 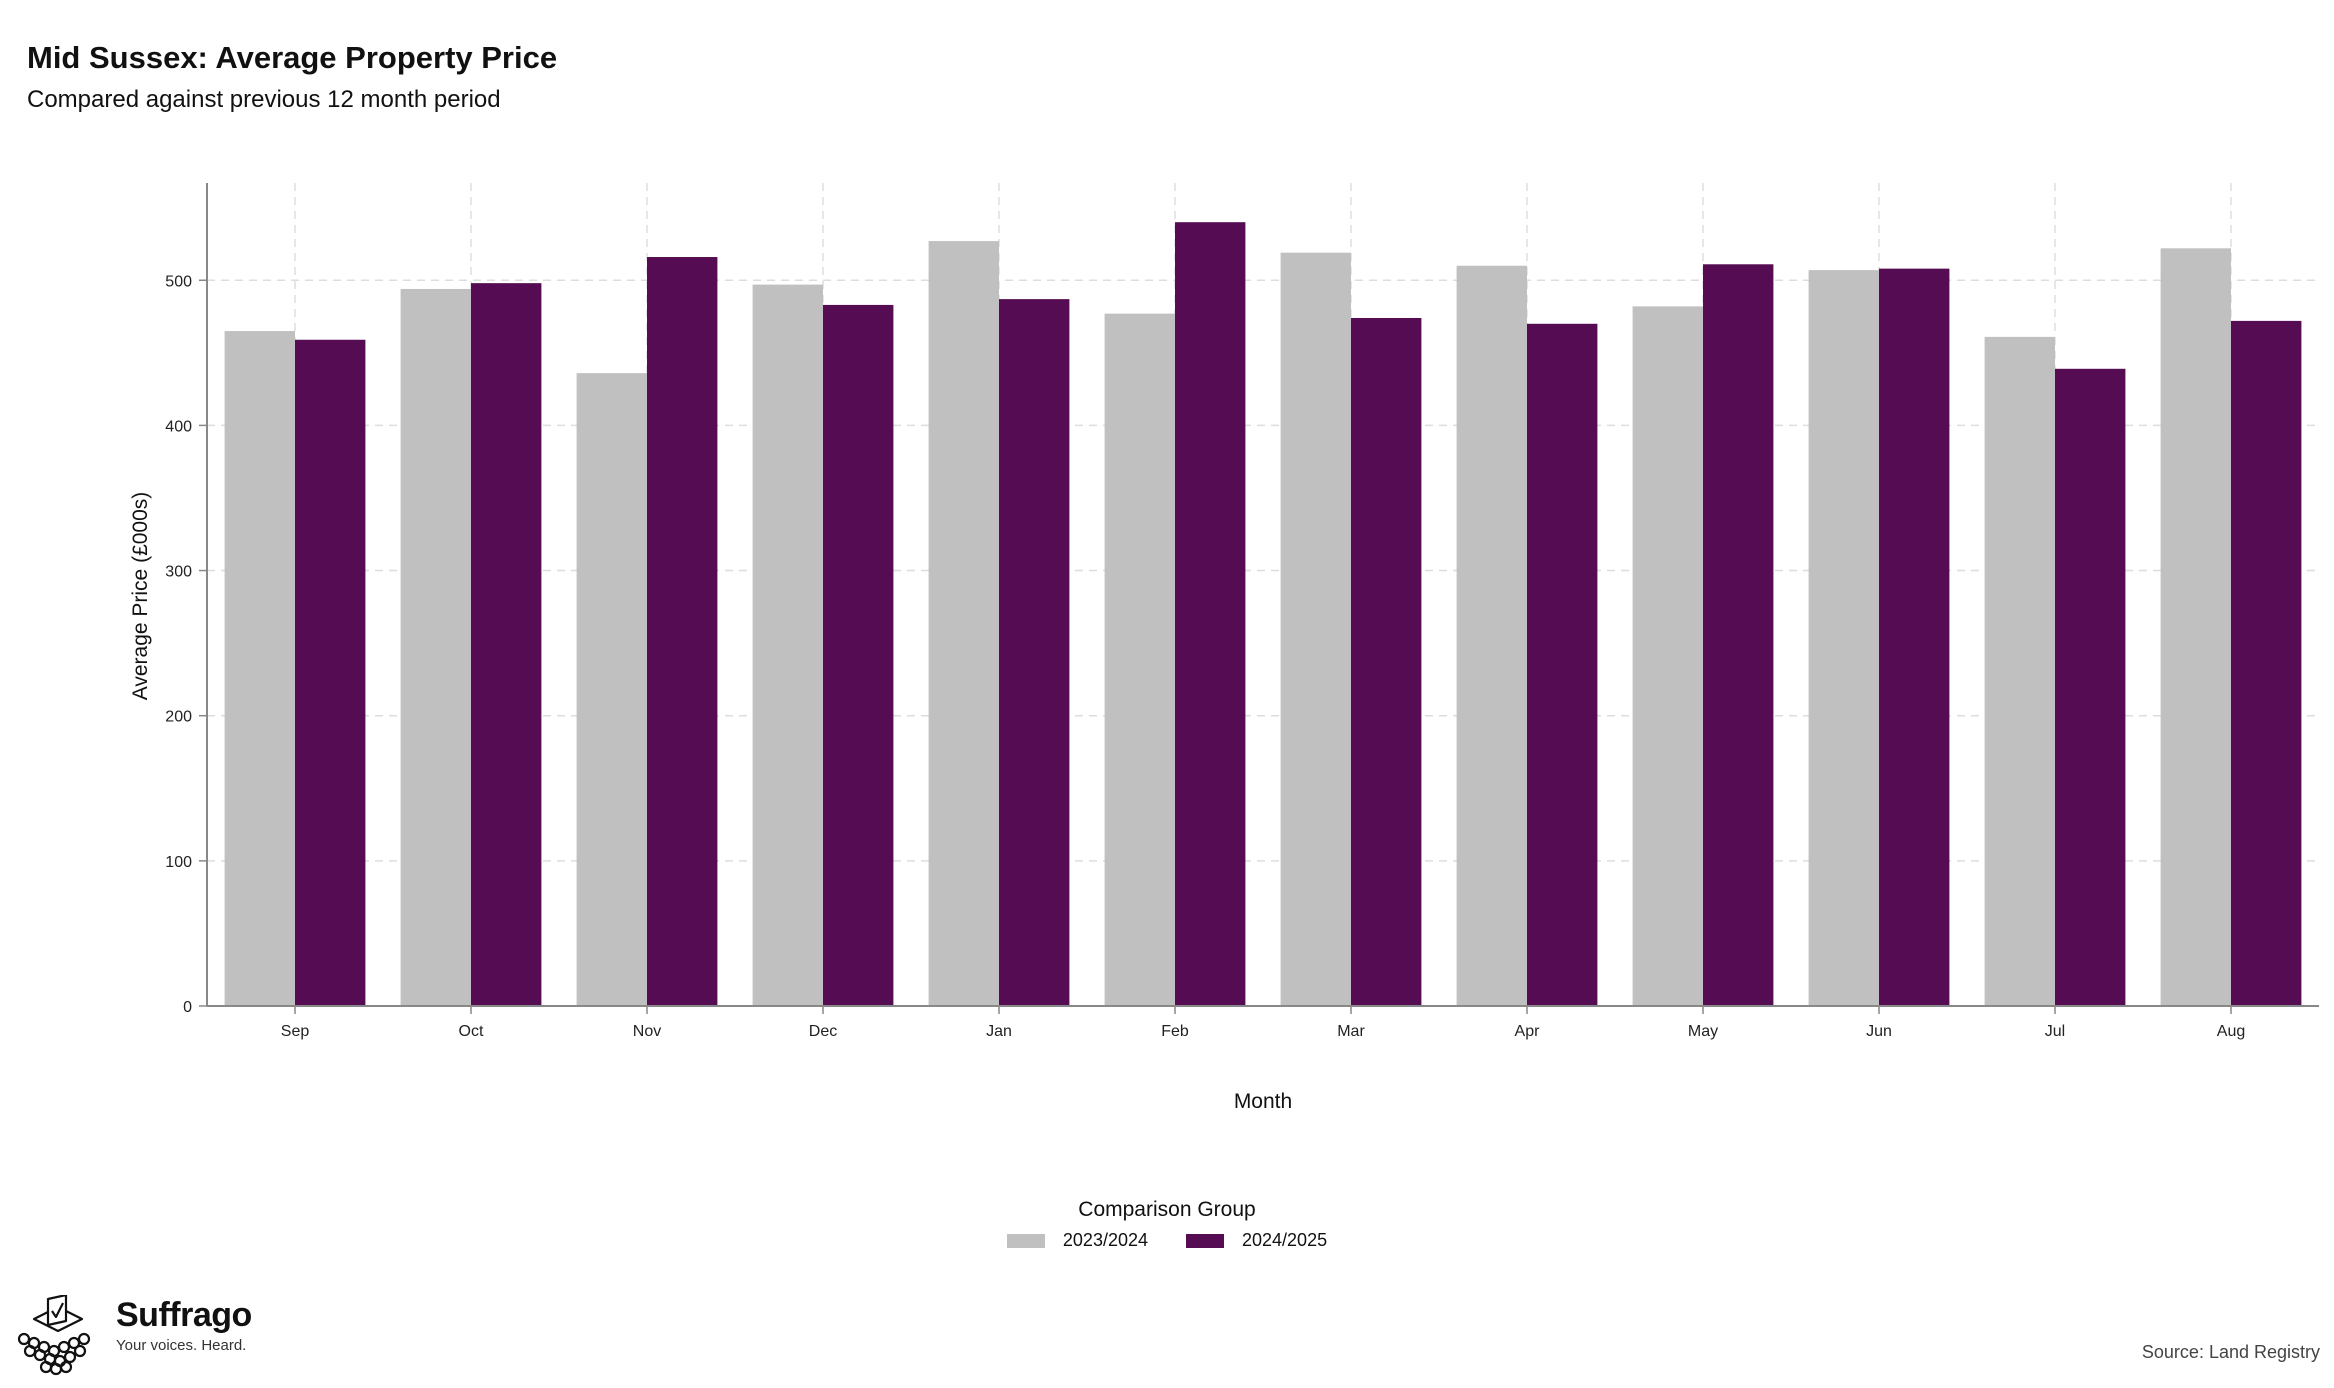 I want to click on x-tick-label: Mar, so click(x=1351, y=1031).